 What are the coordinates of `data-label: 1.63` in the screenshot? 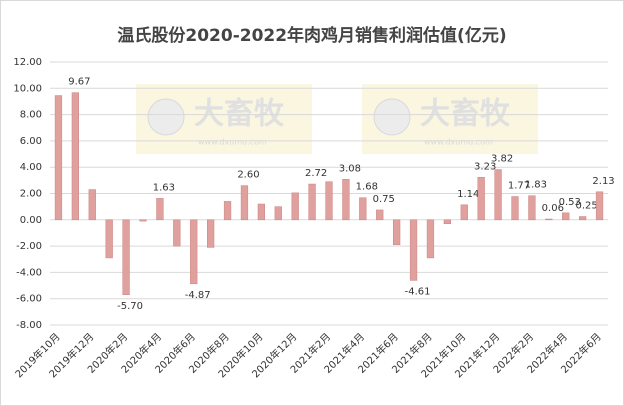 It's located at (164, 187).